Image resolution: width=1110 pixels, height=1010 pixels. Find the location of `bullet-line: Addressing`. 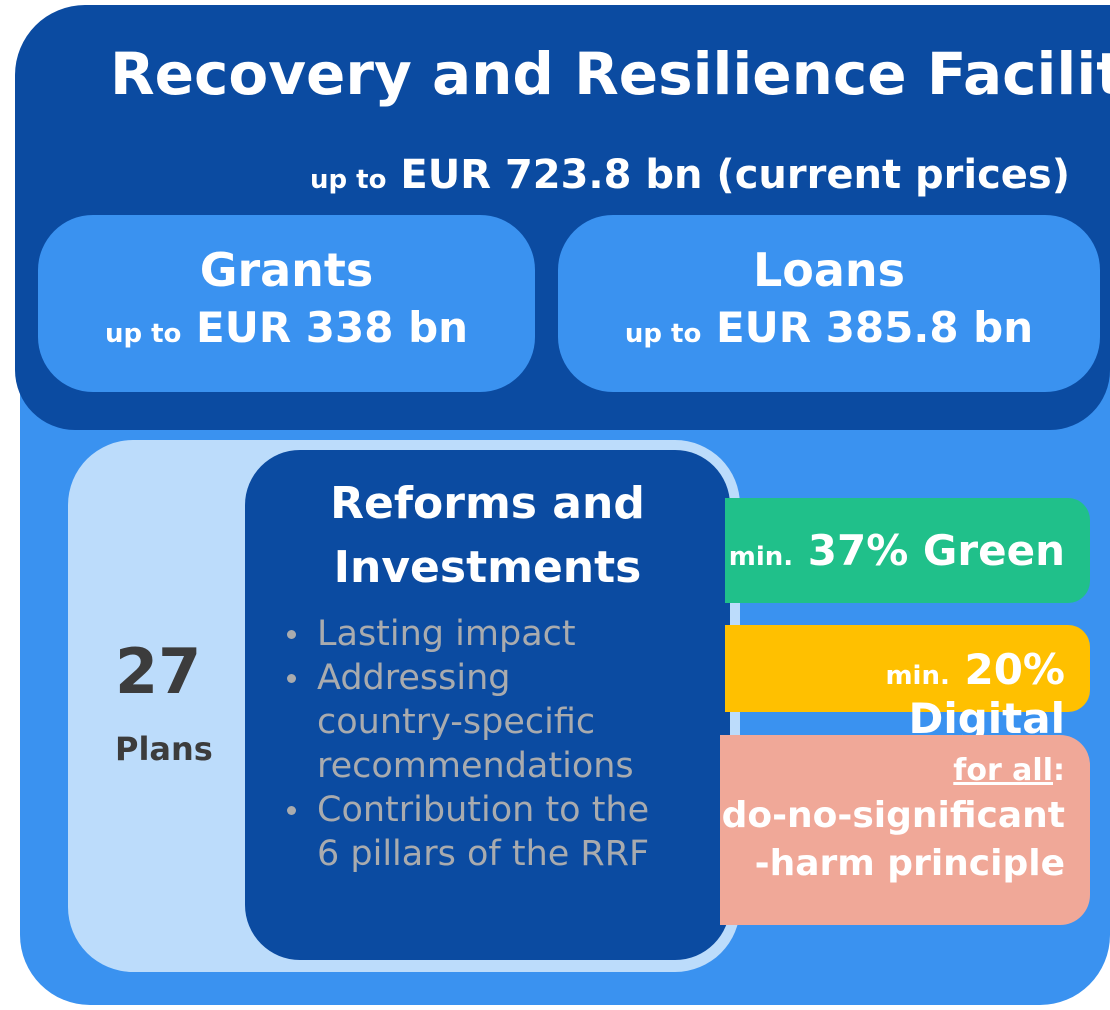

bullet-line: Addressing is located at coordinates (414, 678).